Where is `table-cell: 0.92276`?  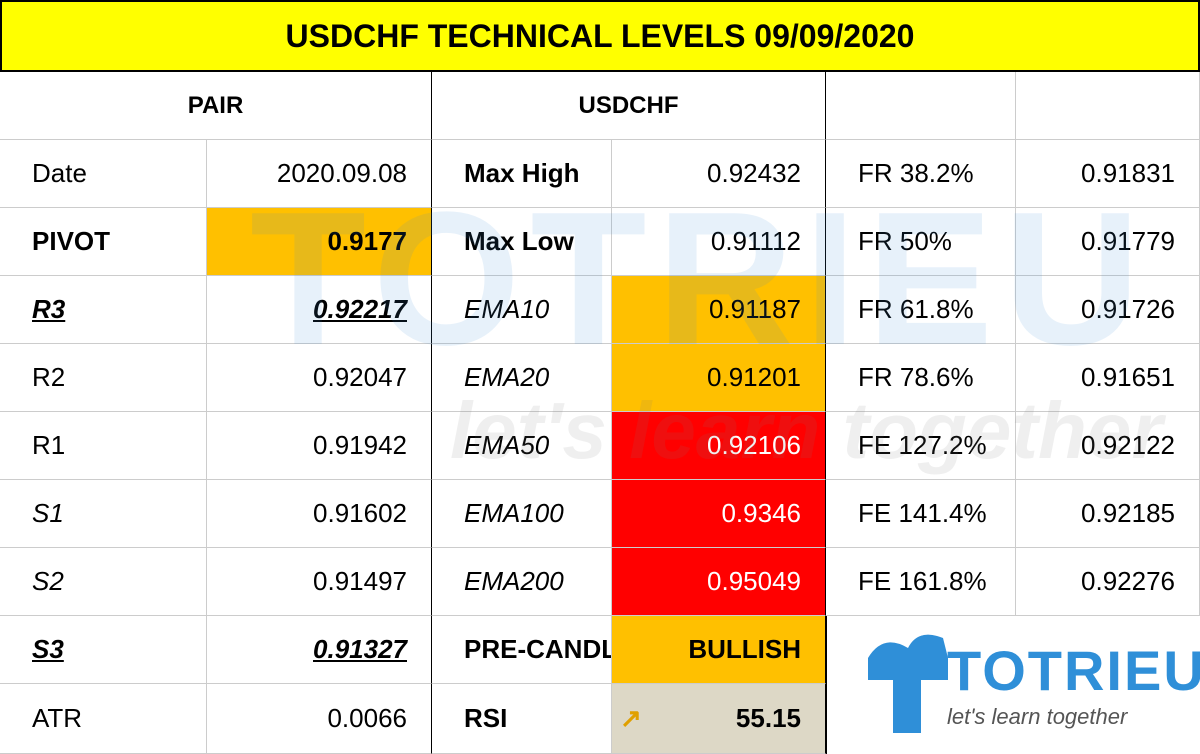
table-cell: 0.92276 is located at coordinates (1108, 582).